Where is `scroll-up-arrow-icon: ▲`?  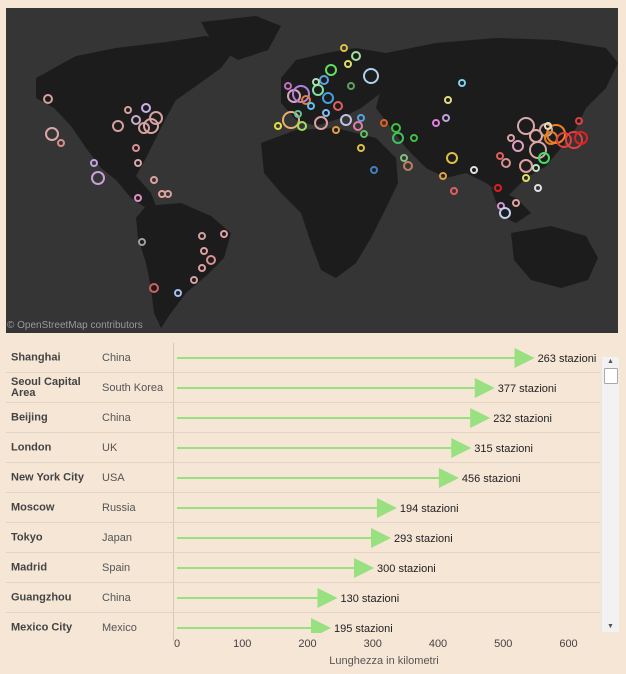 scroll-up-arrow-icon: ▲ is located at coordinates (610, 361).